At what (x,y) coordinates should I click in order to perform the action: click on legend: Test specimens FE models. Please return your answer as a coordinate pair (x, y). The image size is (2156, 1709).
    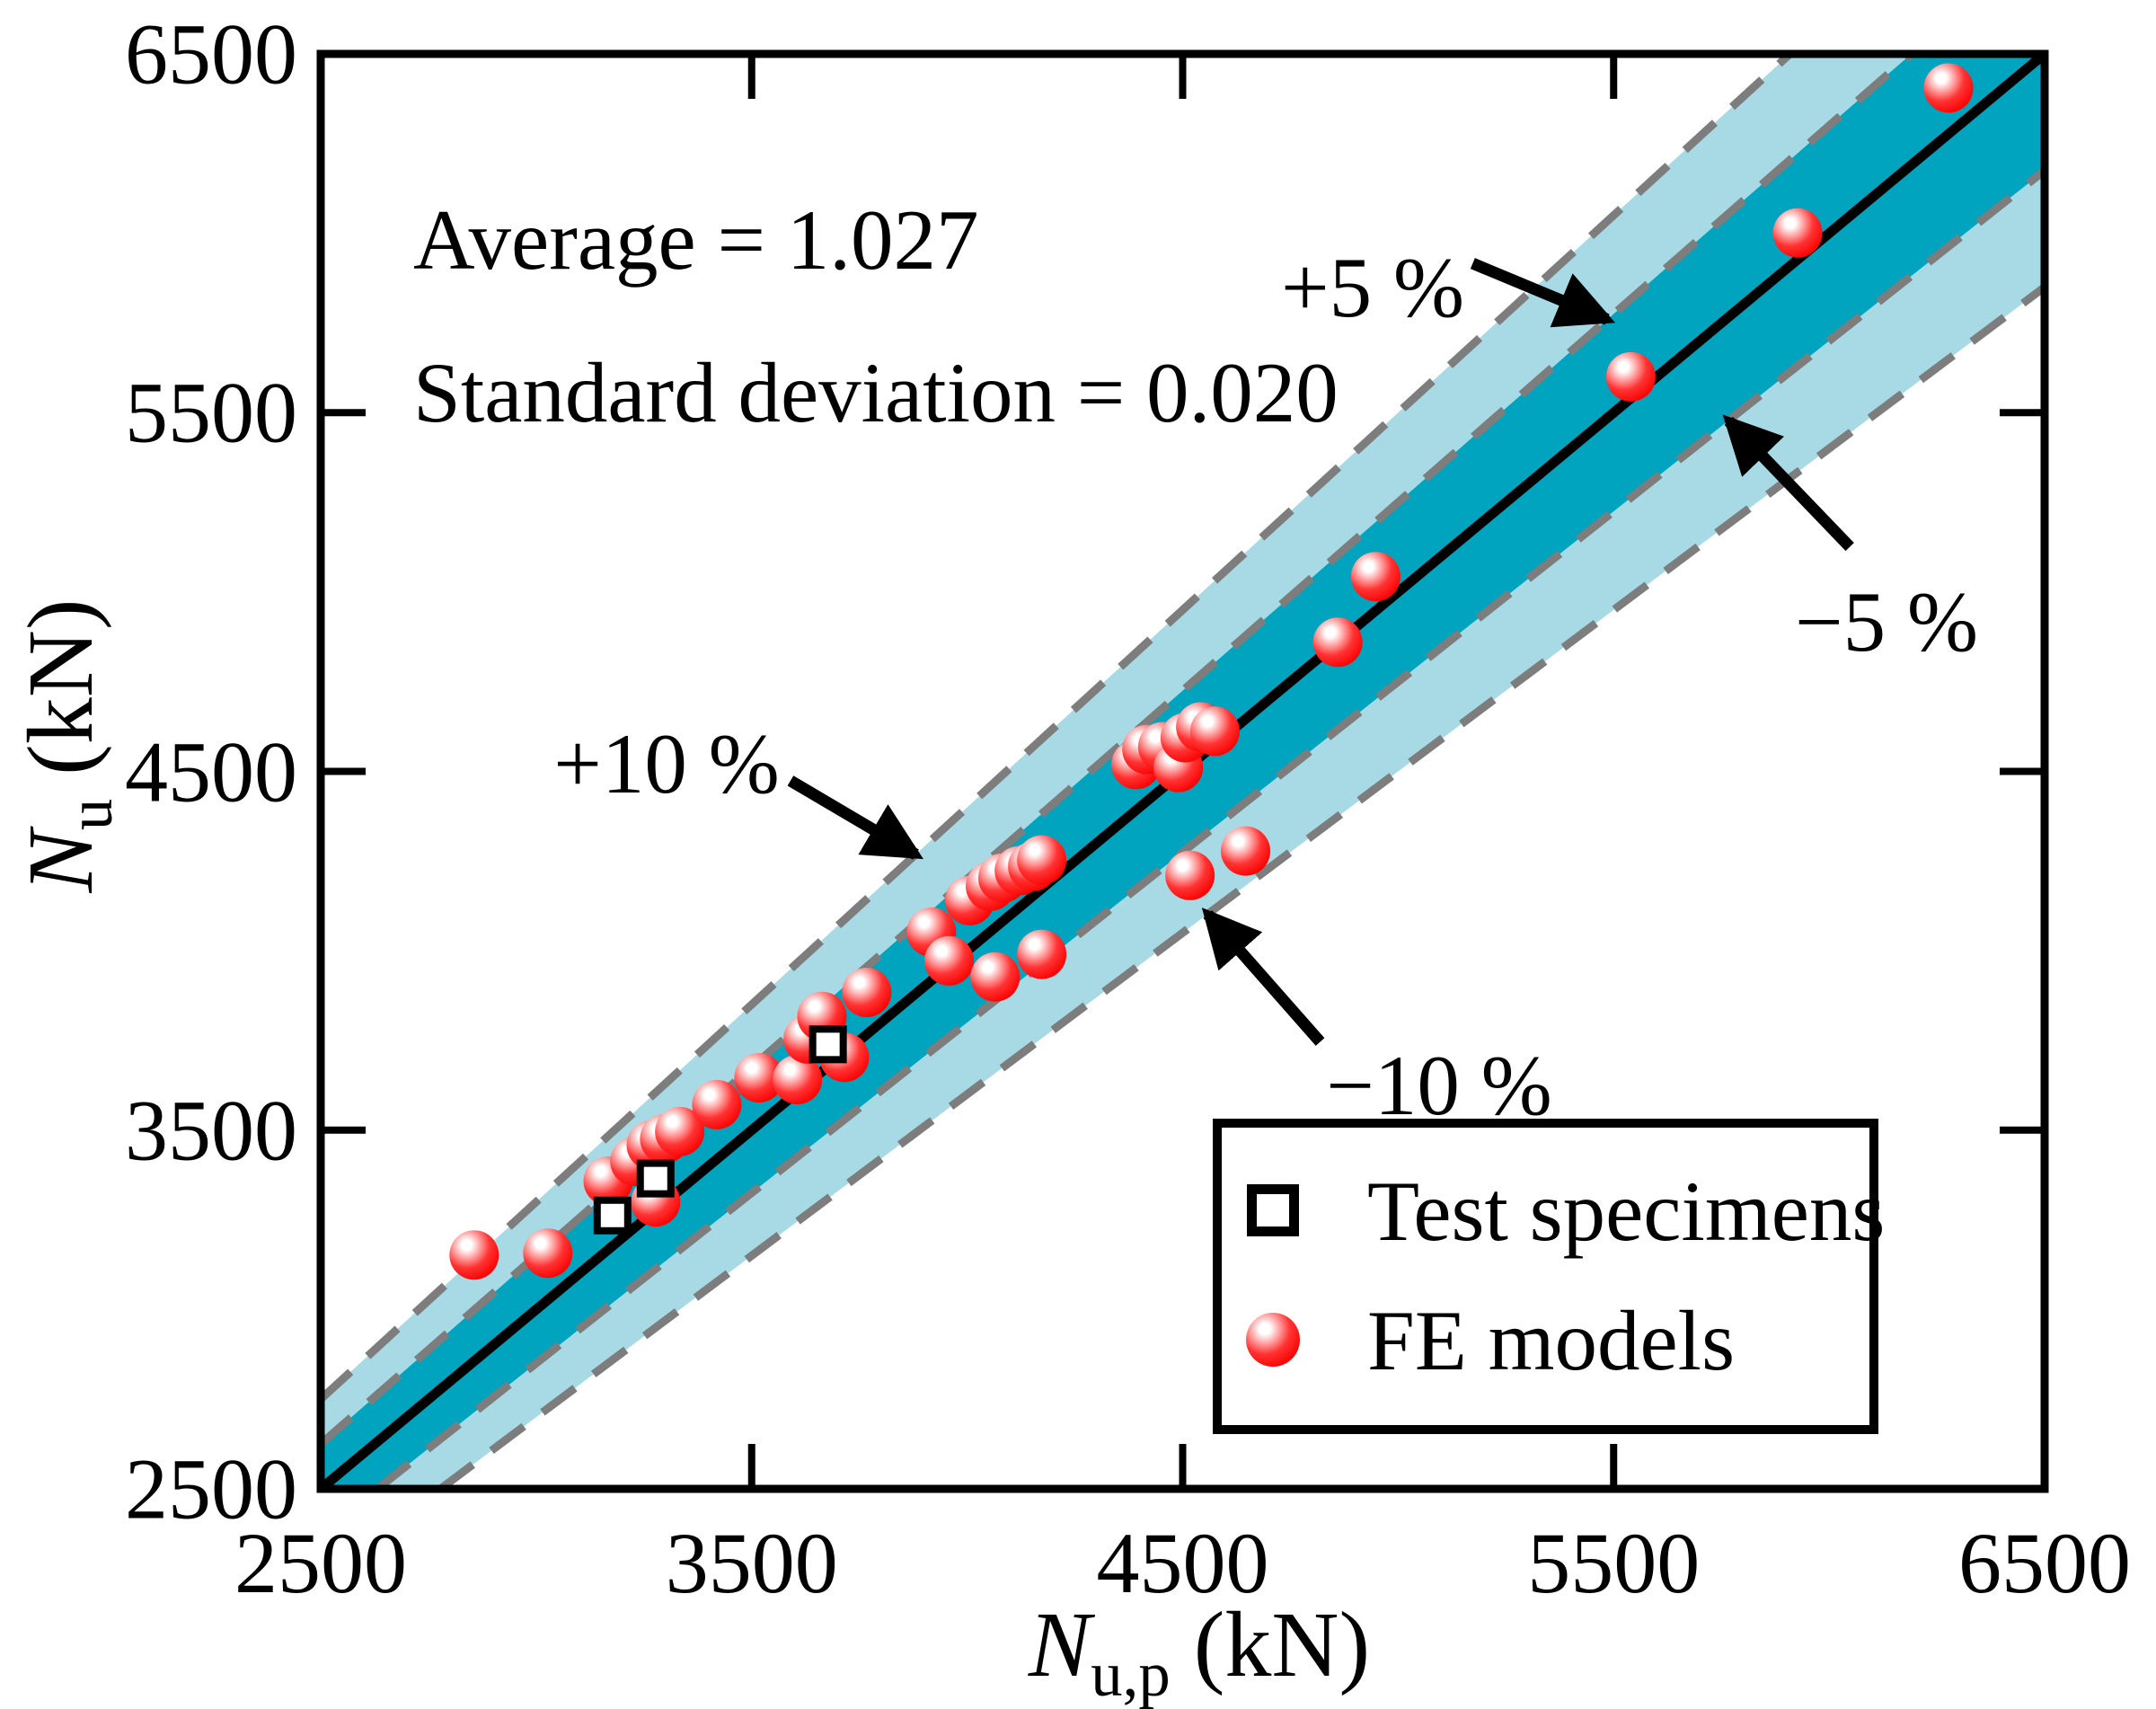
    Looking at the image, I should click on (1549, 1277).